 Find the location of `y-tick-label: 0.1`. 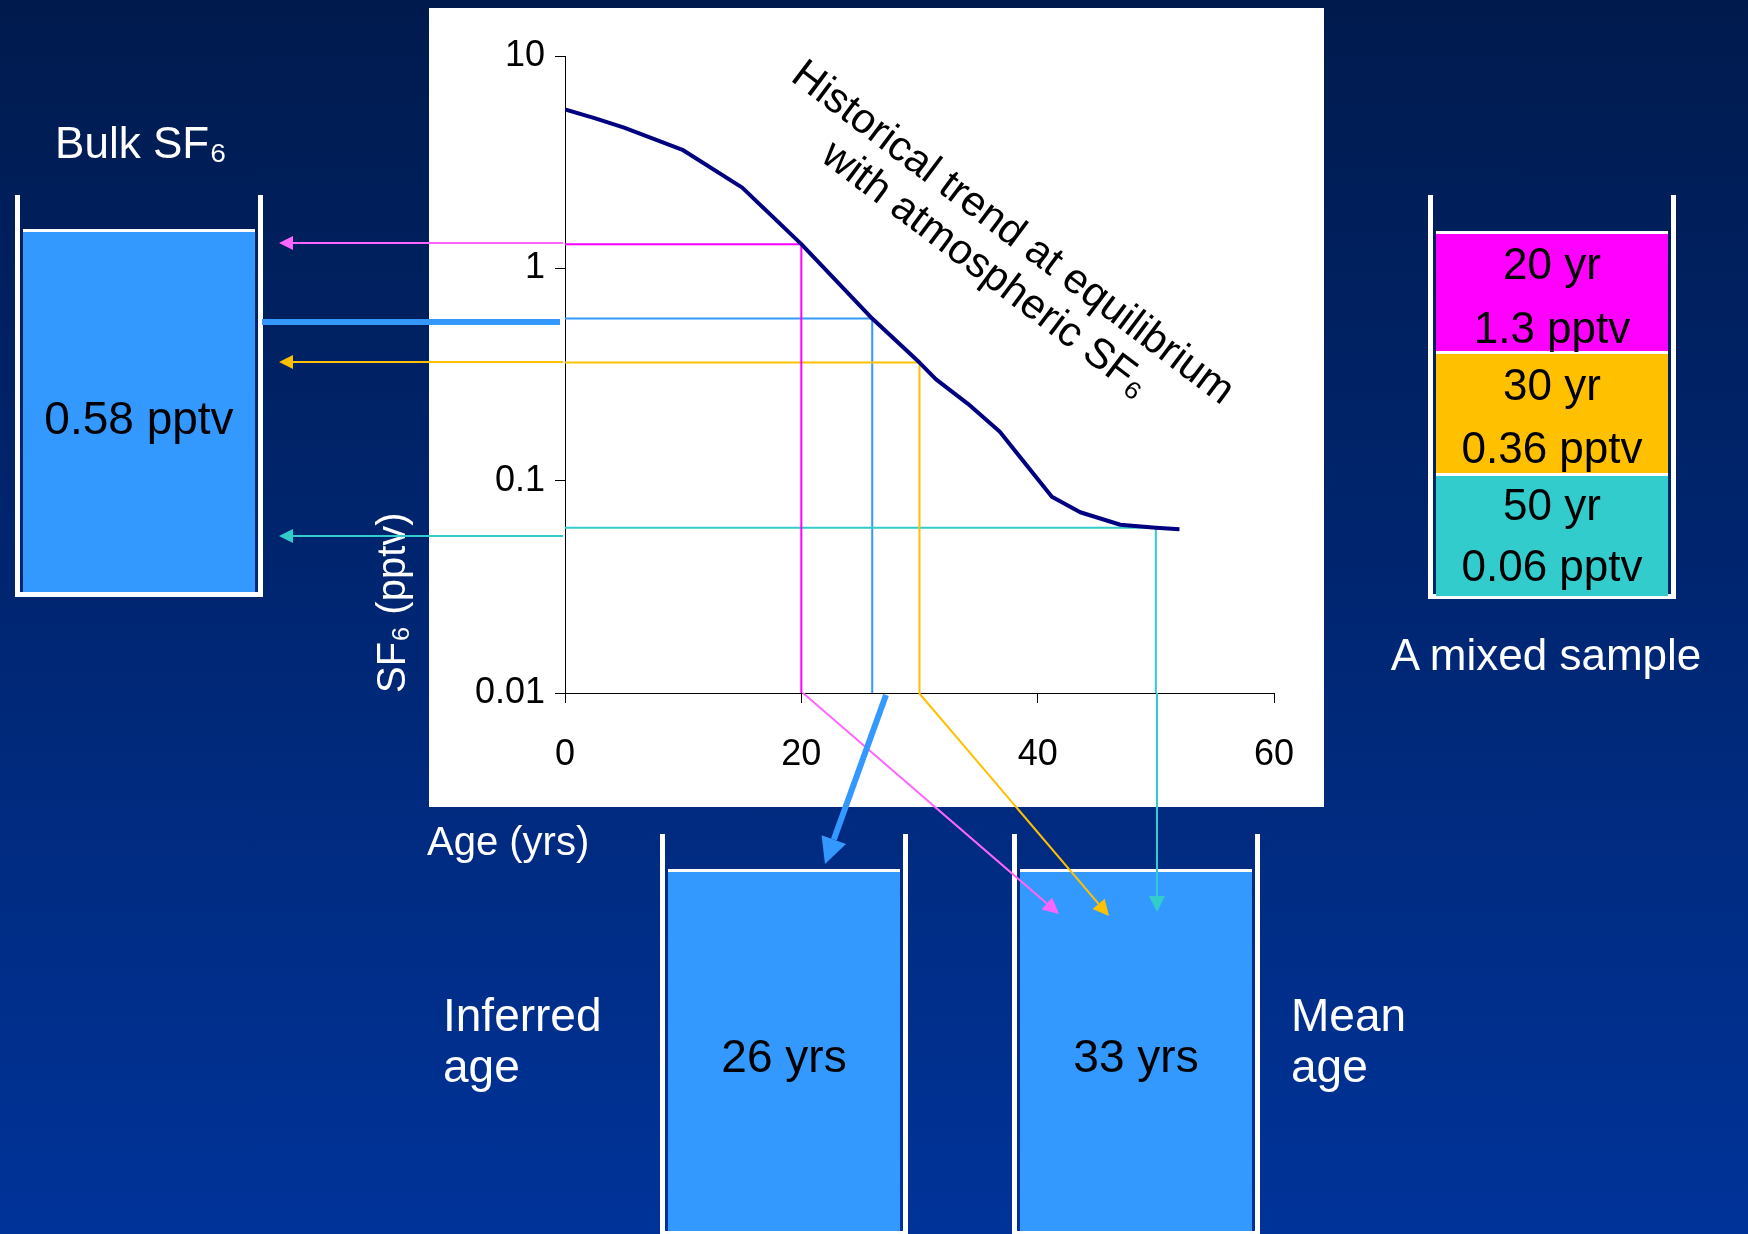

y-tick-label: 0.1 is located at coordinates (519, 478).